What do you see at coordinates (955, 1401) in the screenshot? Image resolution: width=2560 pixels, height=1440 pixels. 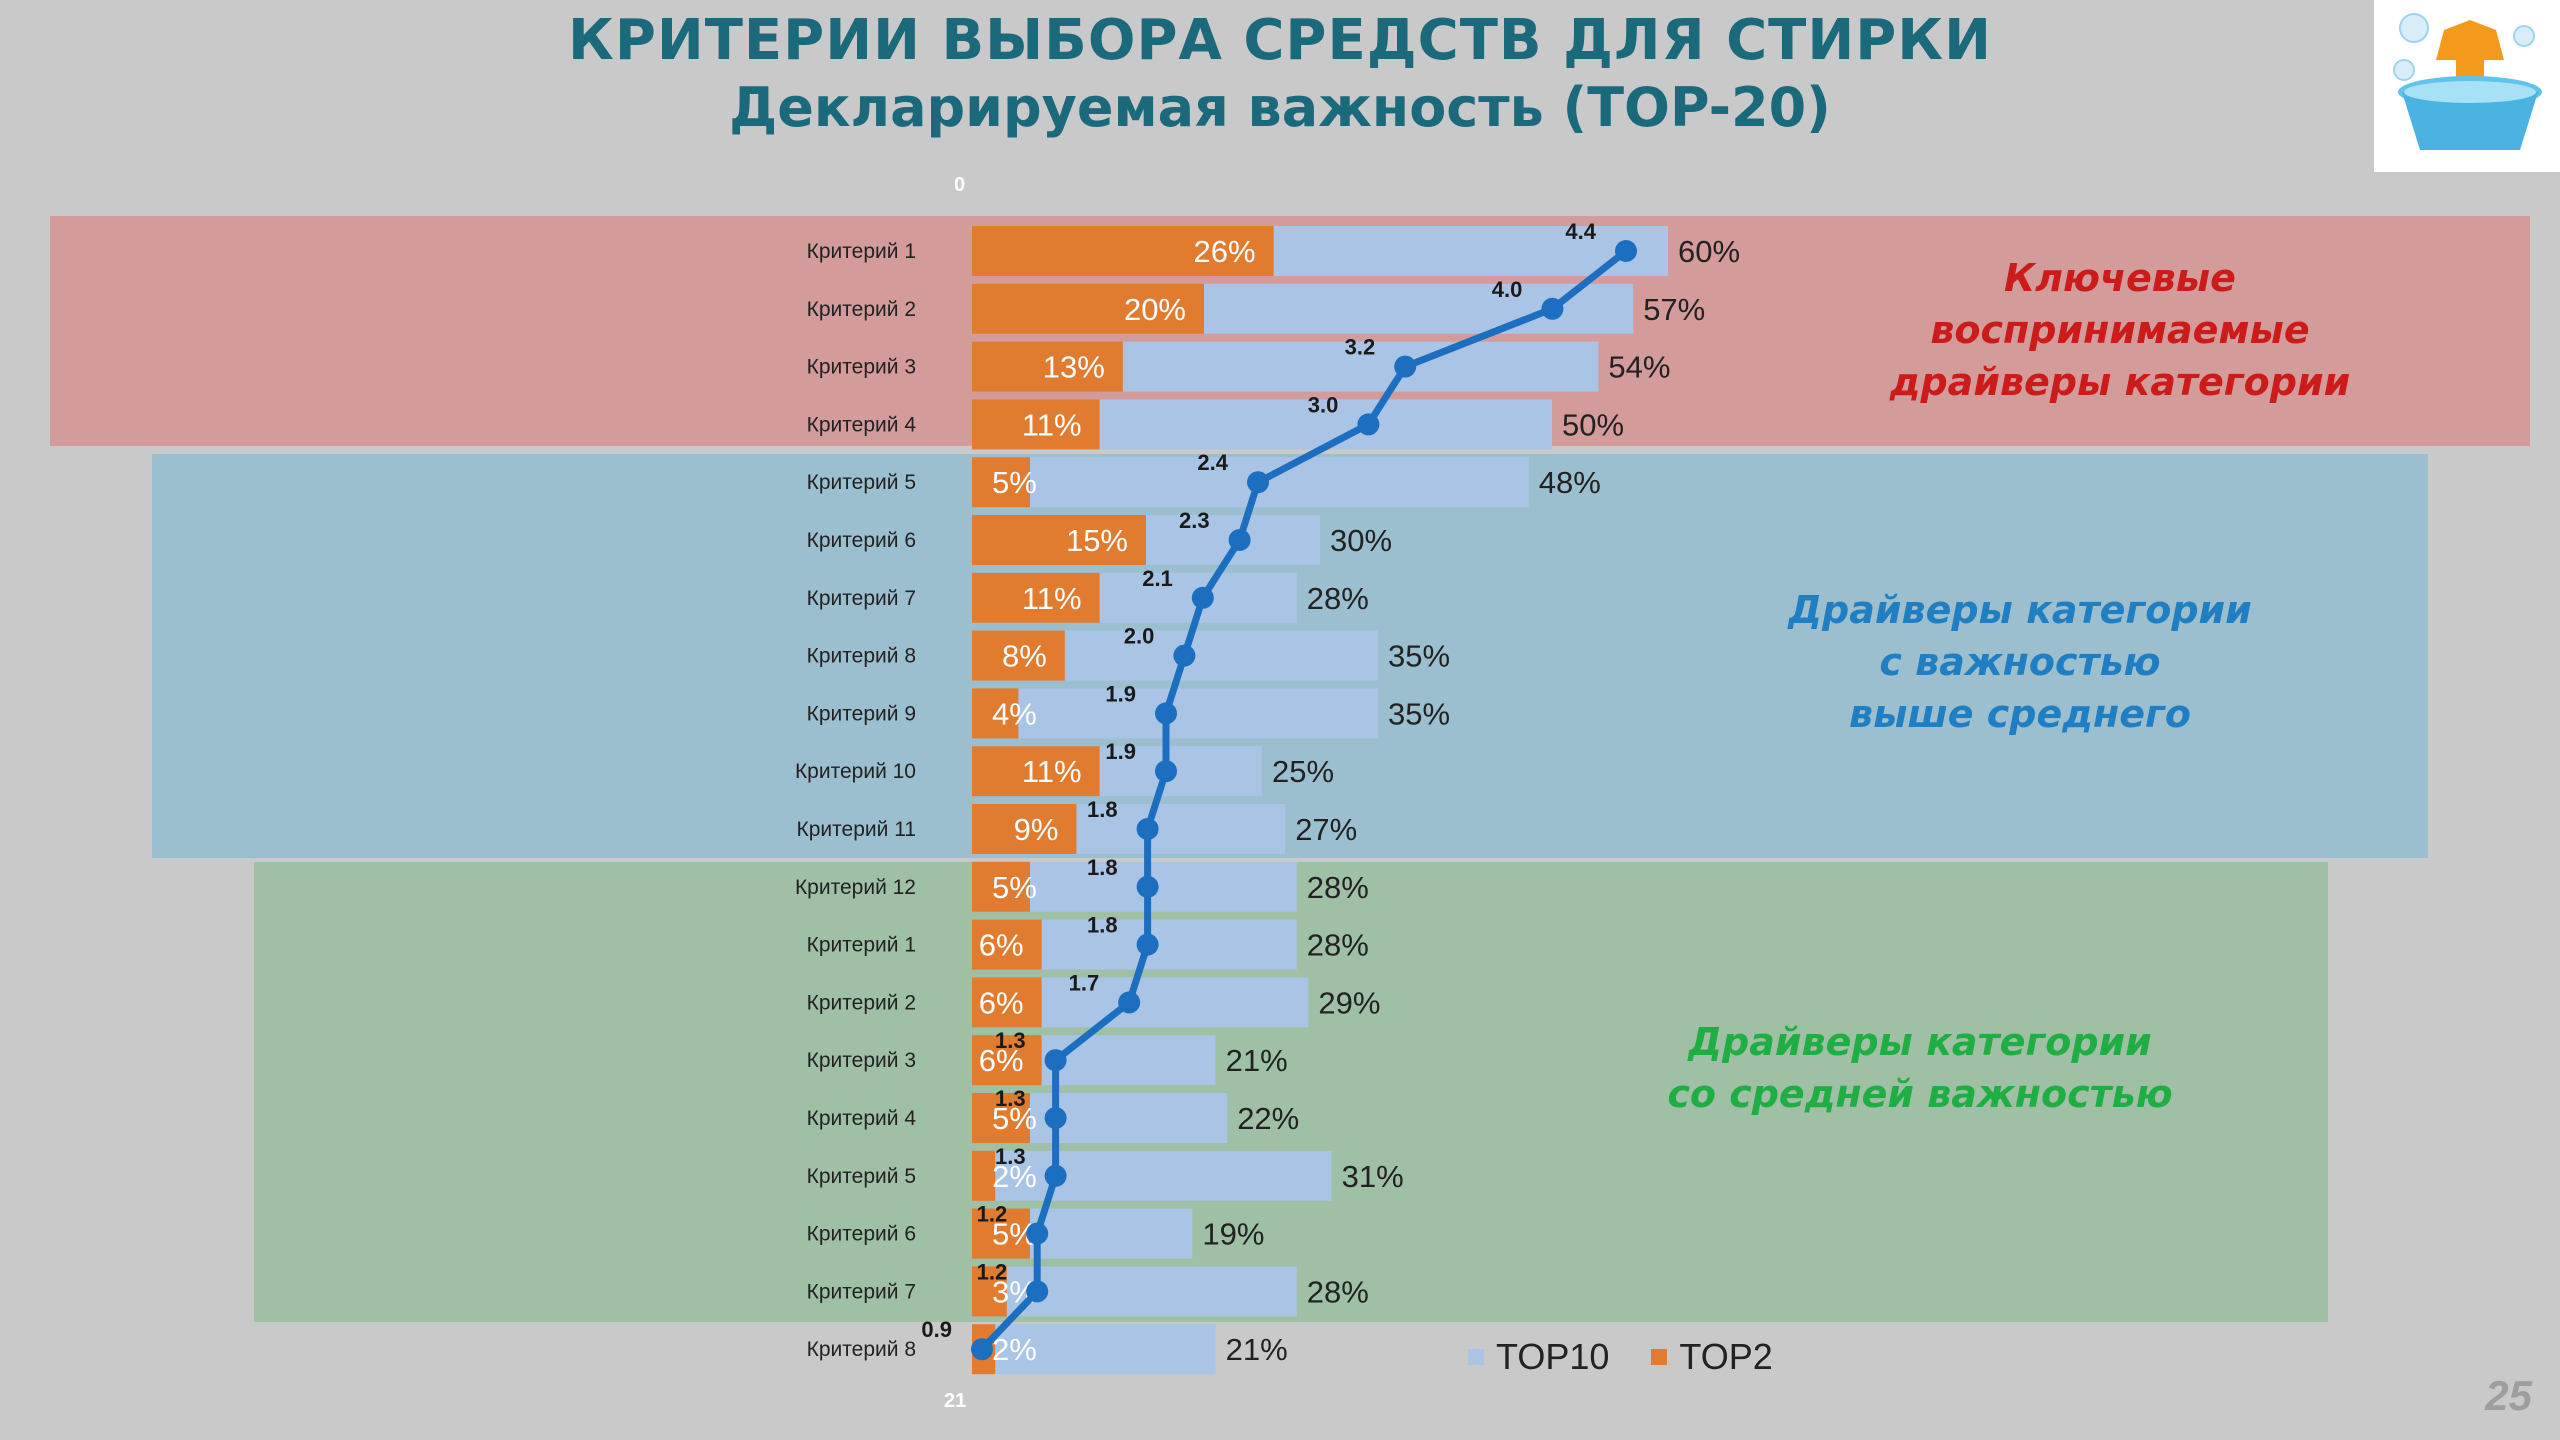 I see `axis-bottom-label: 21` at bounding box center [955, 1401].